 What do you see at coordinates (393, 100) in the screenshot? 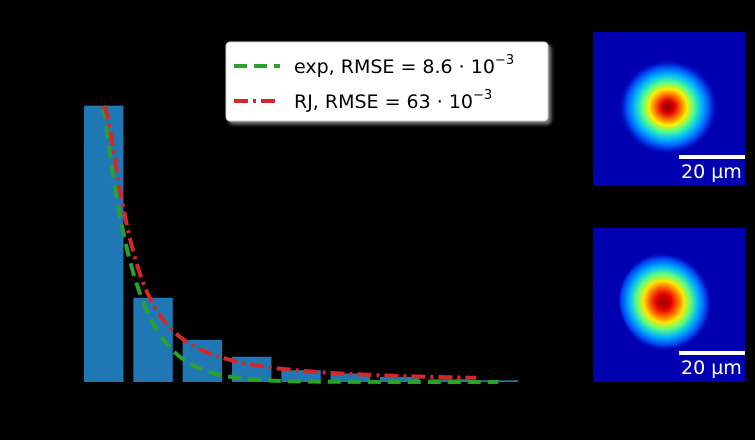
I see `legend-label-rj: RJ, RMSE = 63 · 10−3` at bounding box center [393, 100].